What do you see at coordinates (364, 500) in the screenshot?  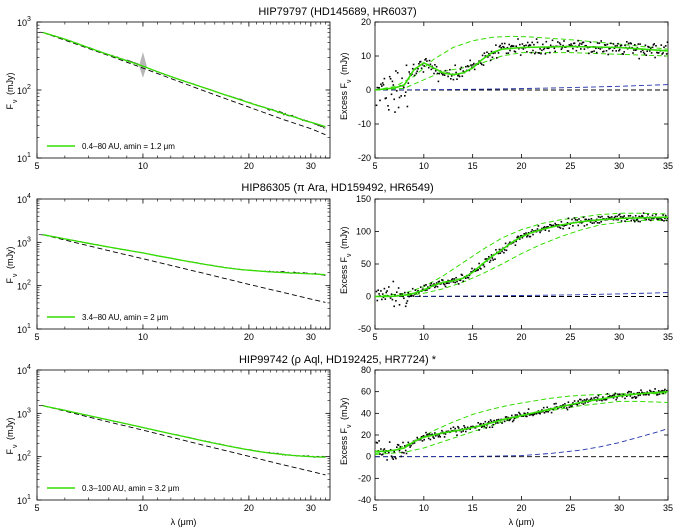 I see `y-tick-label: -40` at bounding box center [364, 500].